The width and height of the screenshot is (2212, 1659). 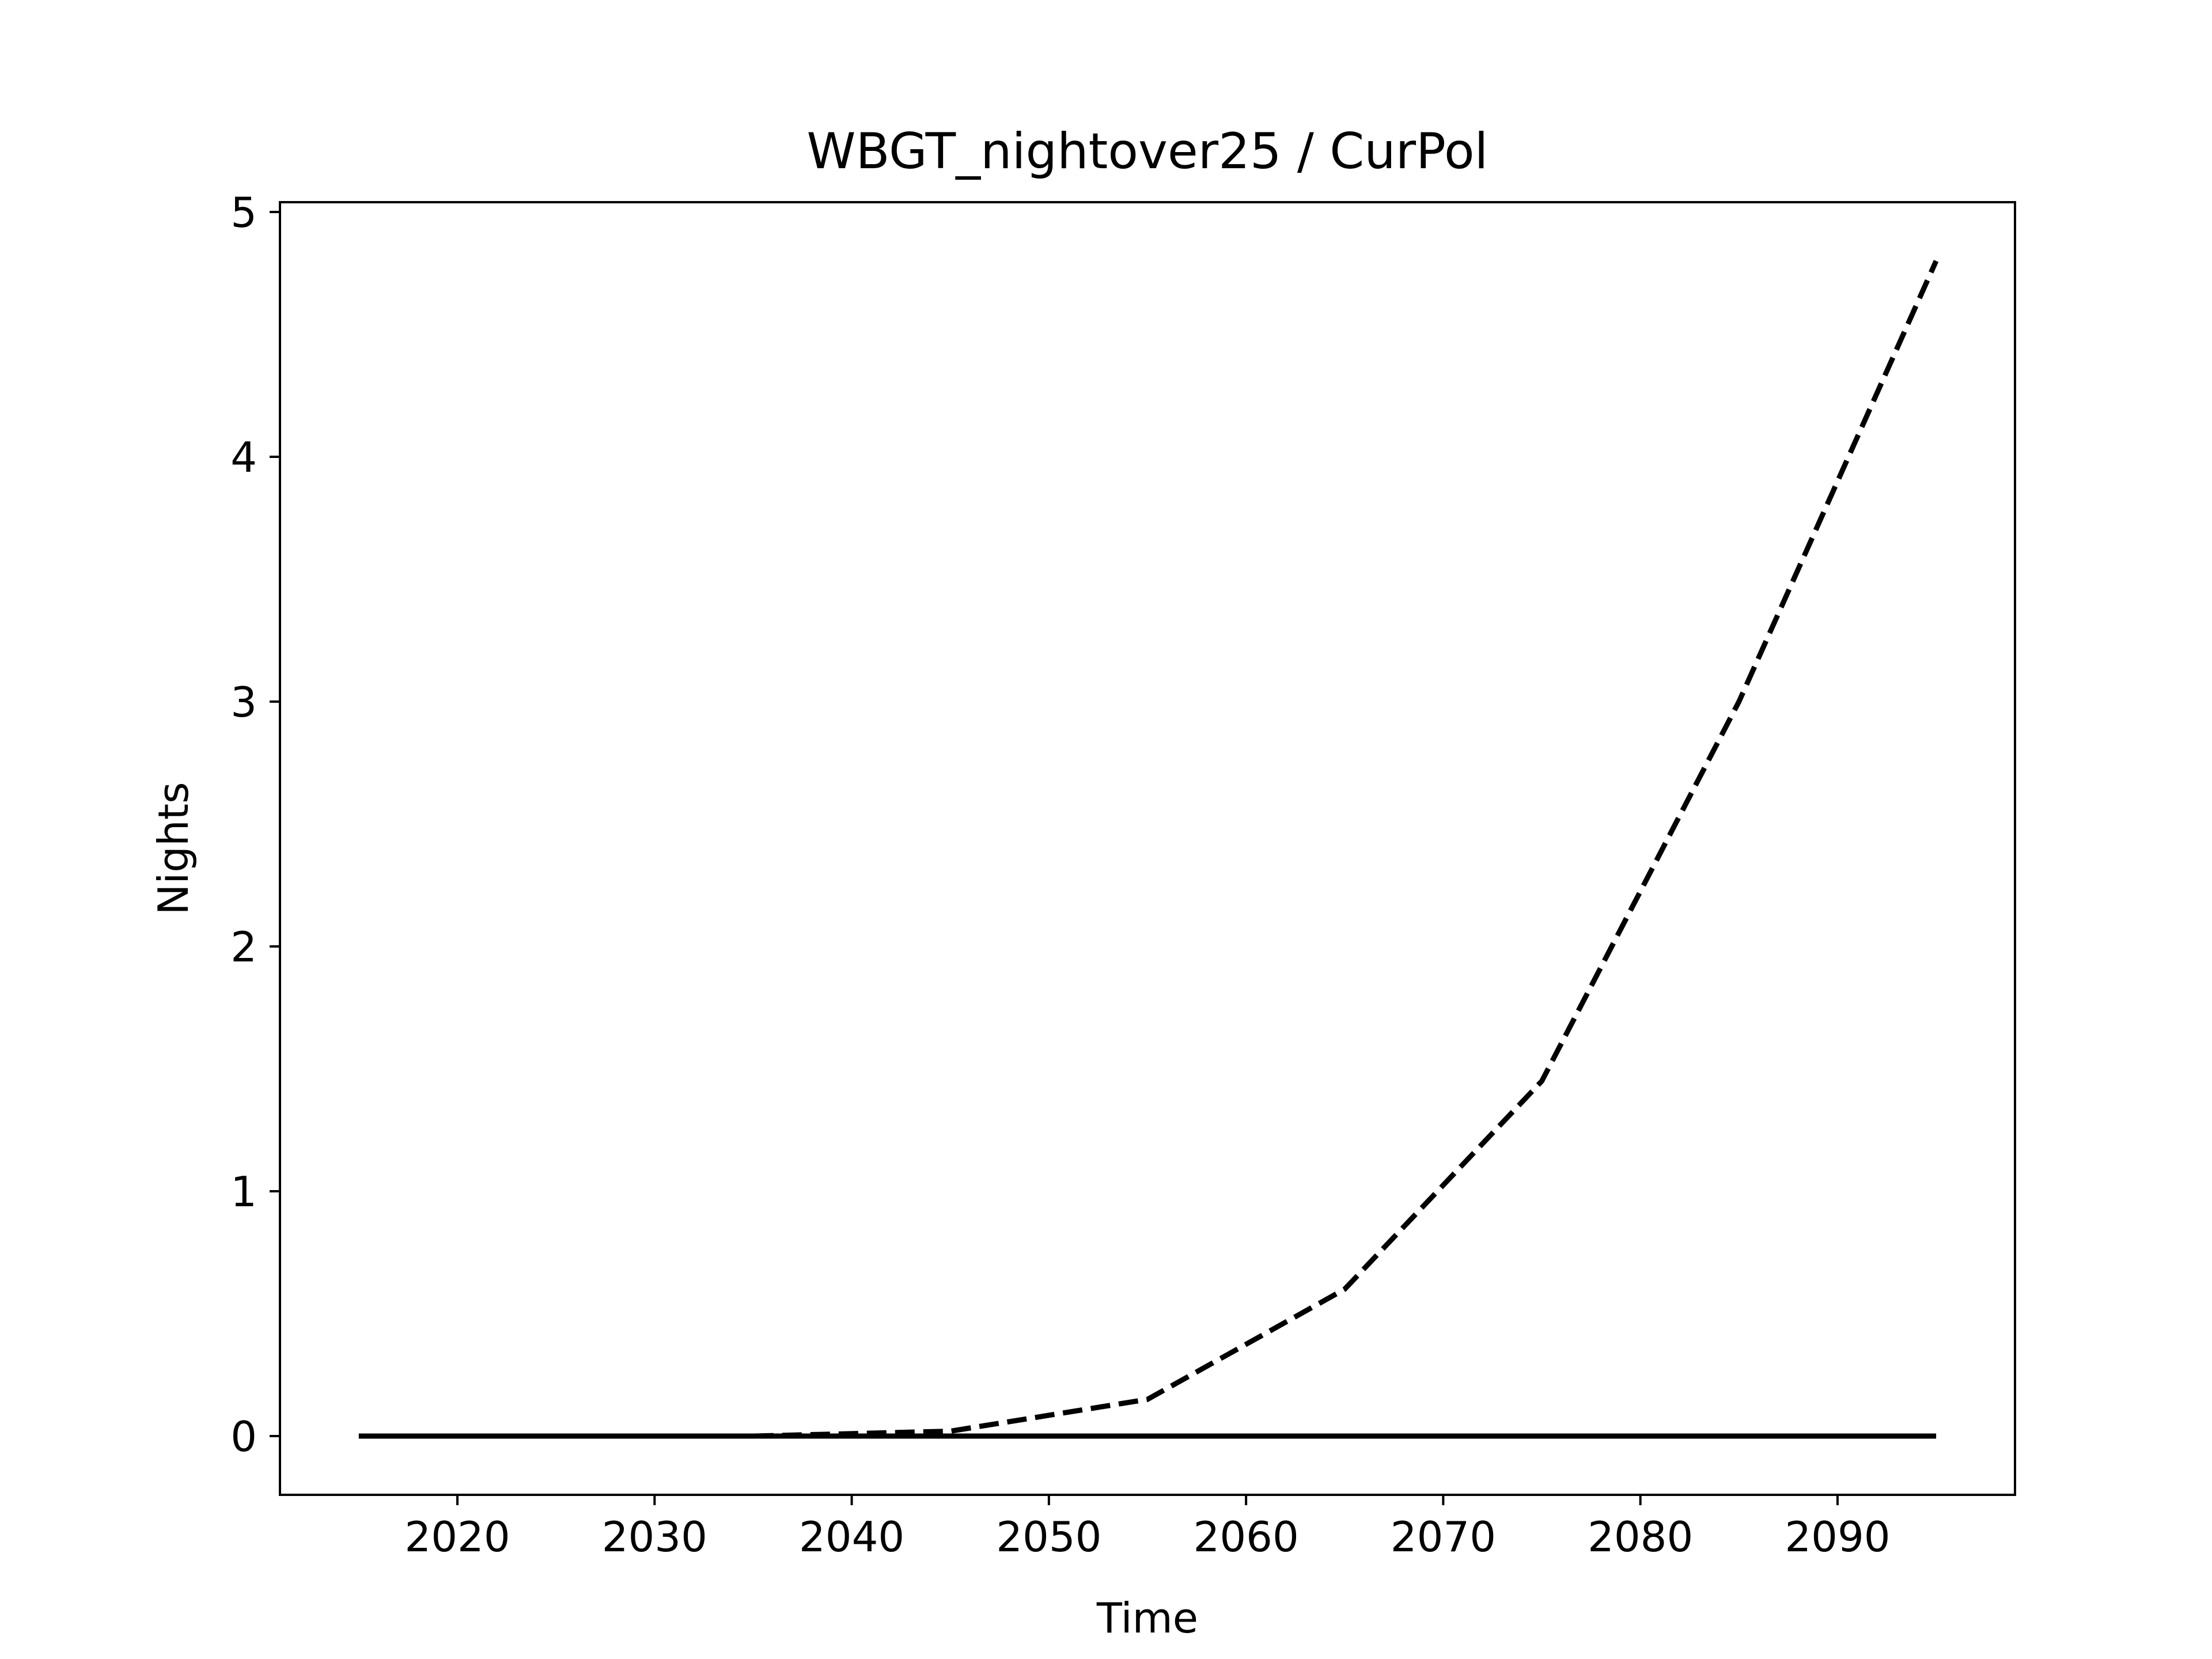 What do you see at coordinates (243, 212) in the screenshot?
I see `y-tick-label: 5` at bounding box center [243, 212].